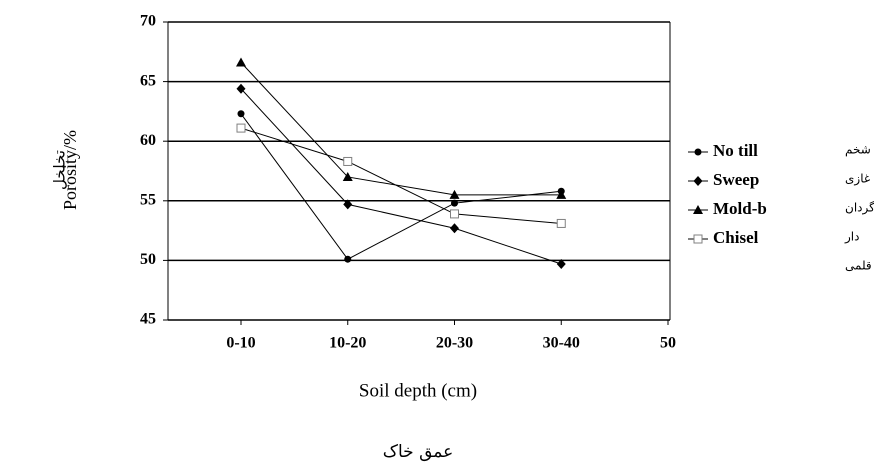 This screenshot has height=470, width=874. Describe the element at coordinates (736, 179) in the screenshot. I see `legend-label: Sweep` at that location.